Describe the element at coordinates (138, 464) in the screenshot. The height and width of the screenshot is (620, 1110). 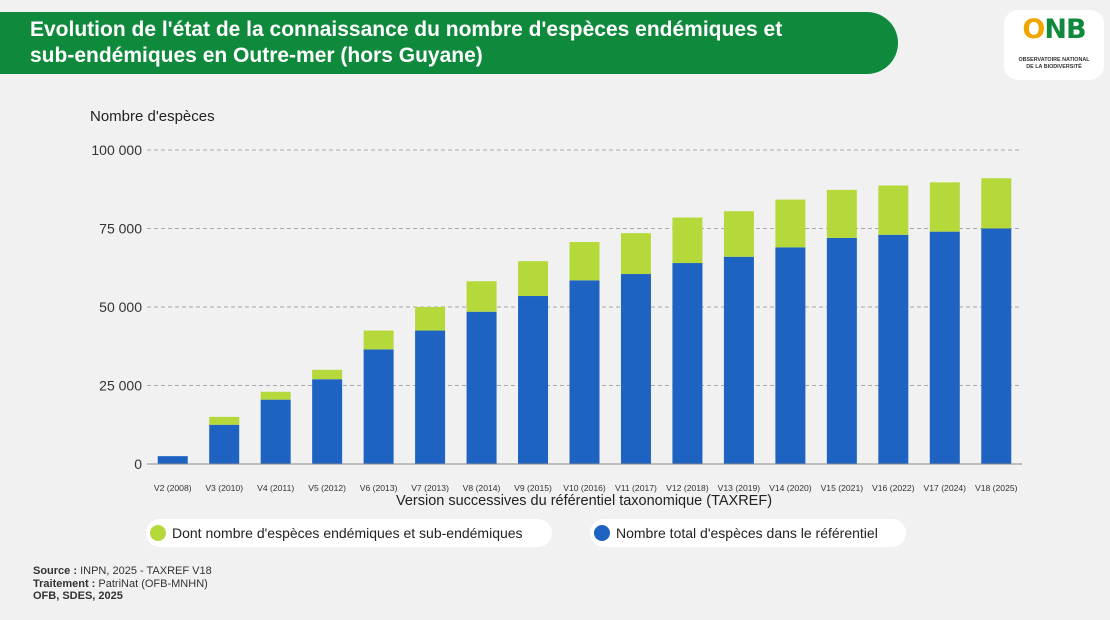
I see `y-tick-label: 0` at that location.